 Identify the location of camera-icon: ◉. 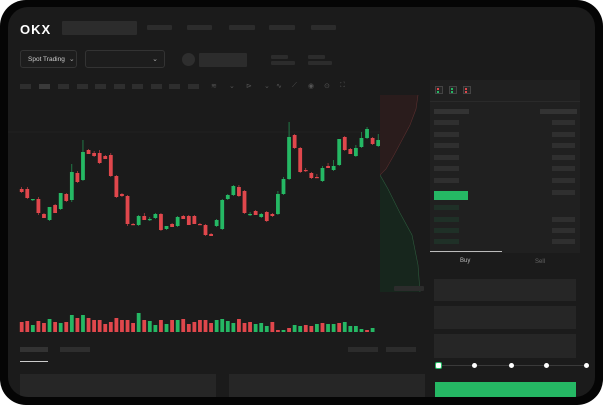
(311, 86).